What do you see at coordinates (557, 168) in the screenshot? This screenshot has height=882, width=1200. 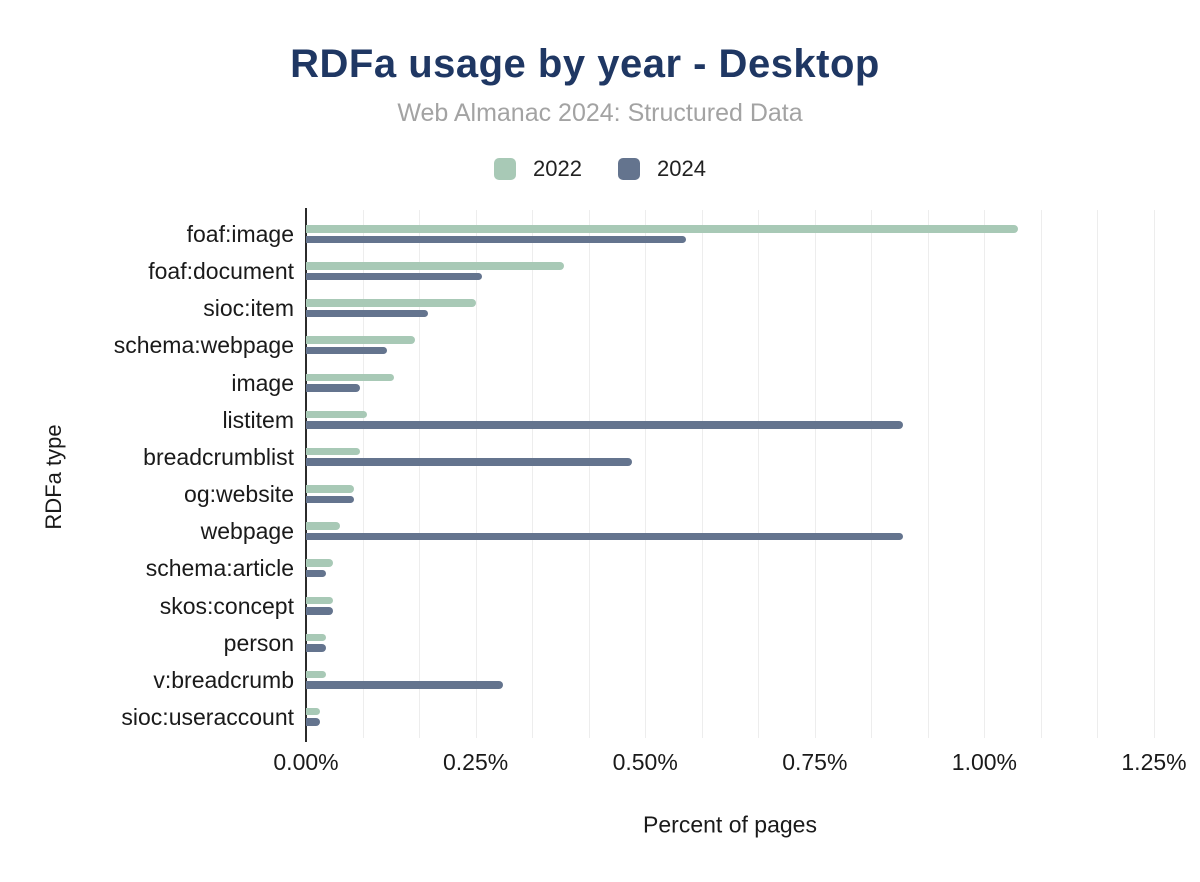 I see `legend-label: 2022` at bounding box center [557, 168].